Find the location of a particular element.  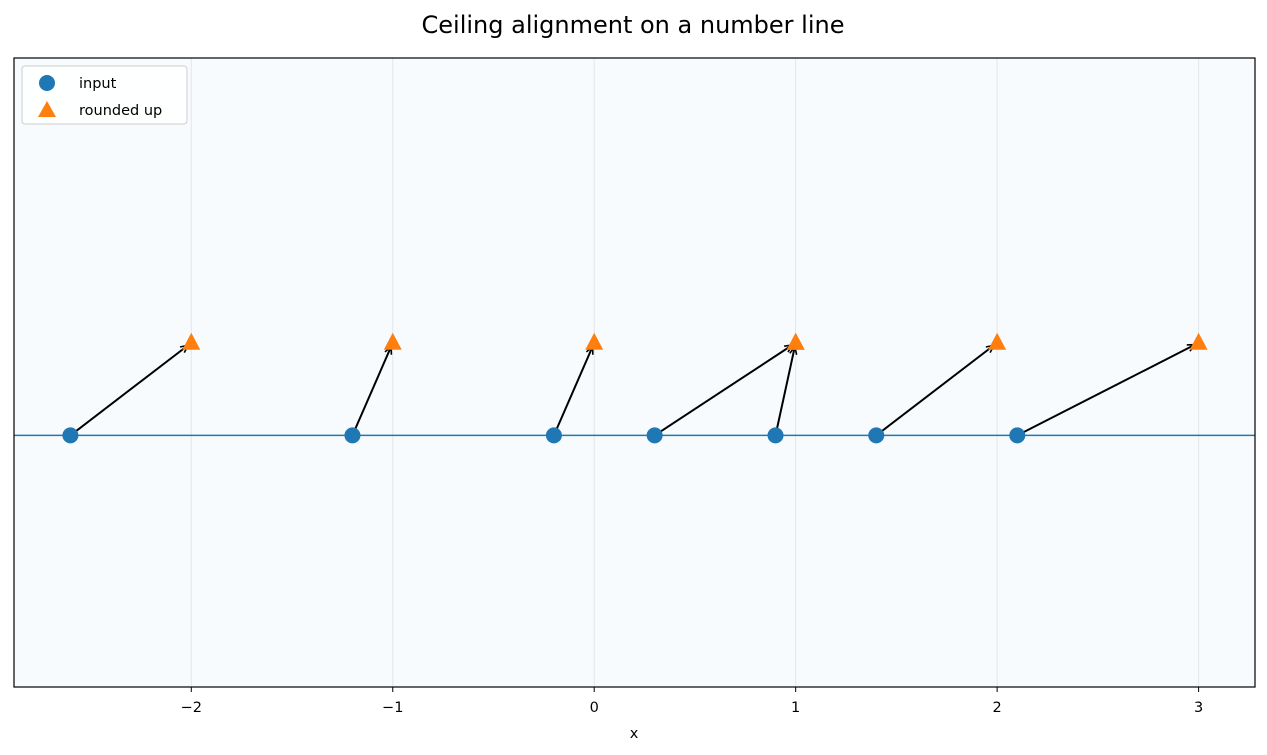

legend-rounded-up-label: rounded up is located at coordinates (120, 111).